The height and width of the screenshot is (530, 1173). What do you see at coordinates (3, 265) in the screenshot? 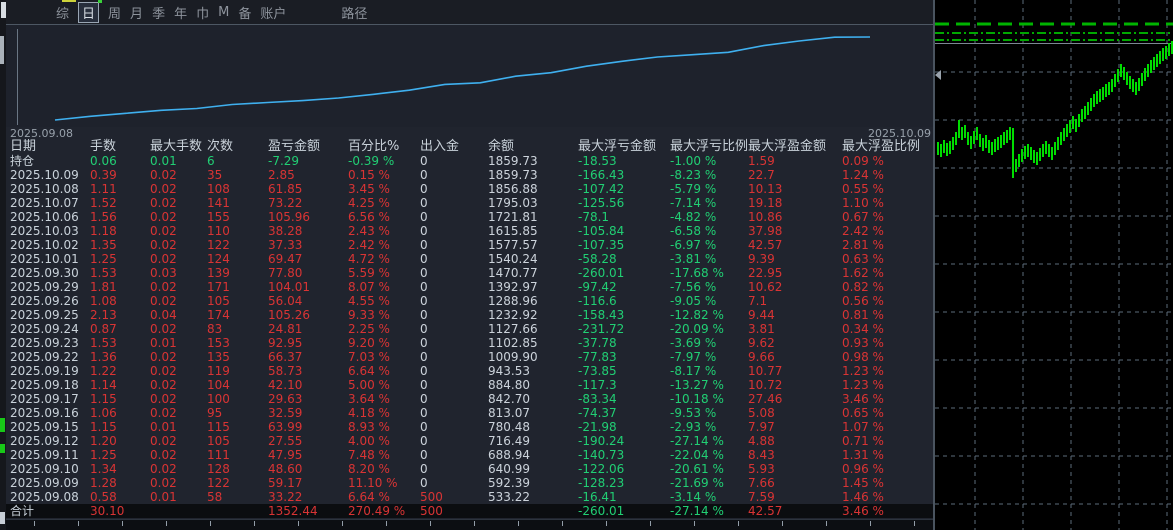
I see `background-window-edge` at bounding box center [3, 265].